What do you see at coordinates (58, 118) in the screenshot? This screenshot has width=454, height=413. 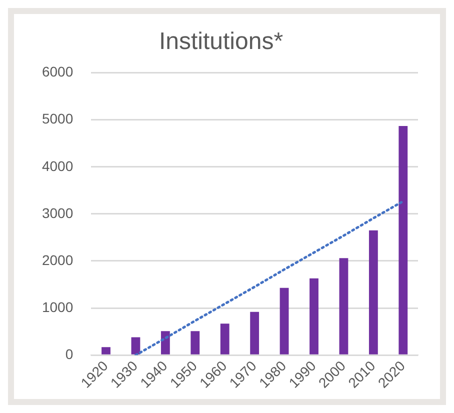 I see `y-tick-label: 5000` at bounding box center [58, 118].